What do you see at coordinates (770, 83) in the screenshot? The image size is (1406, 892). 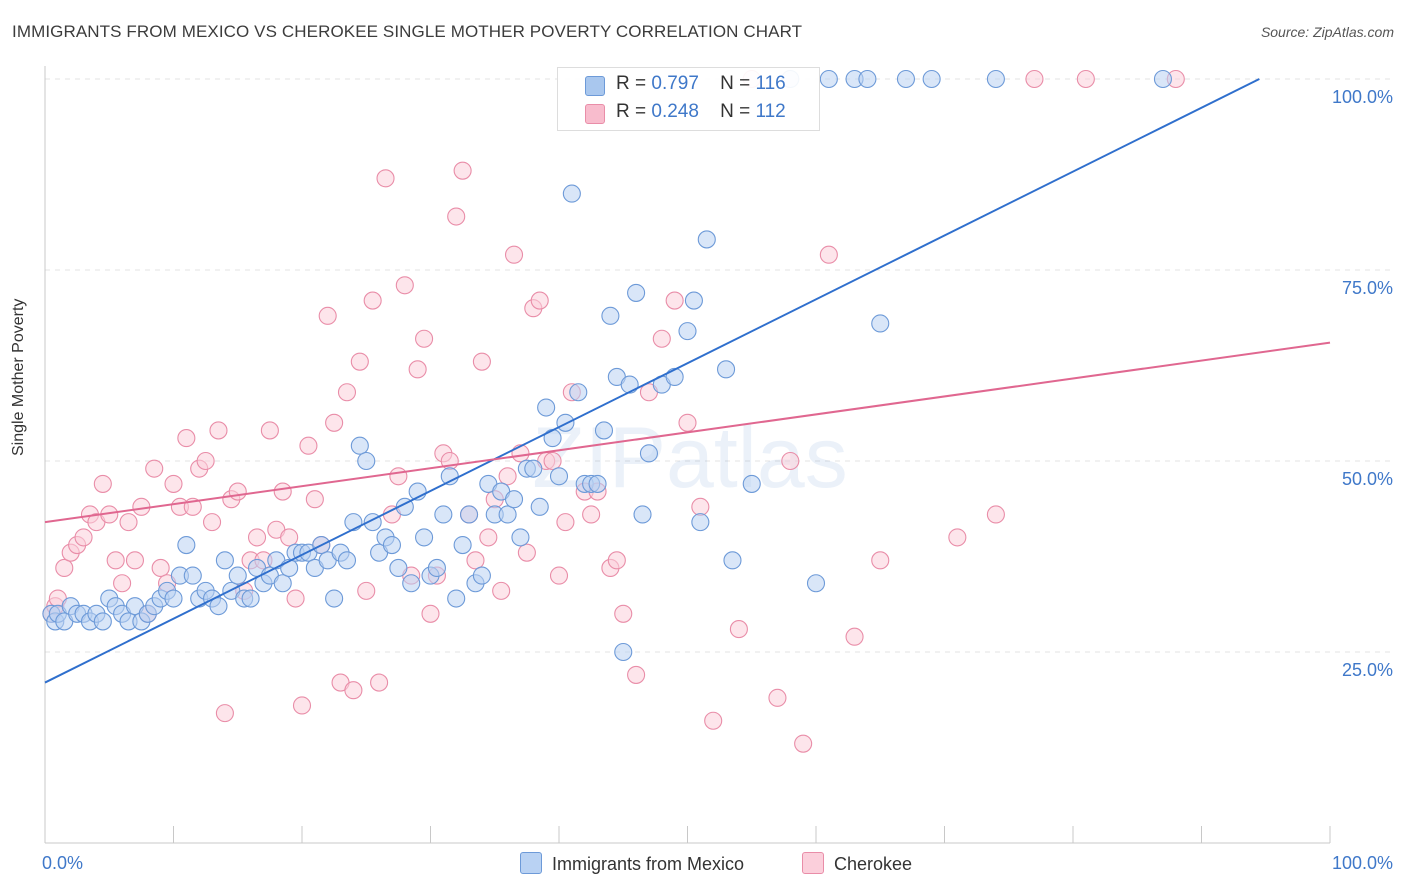 I see `n-value-mexico: 116` at bounding box center [770, 83].